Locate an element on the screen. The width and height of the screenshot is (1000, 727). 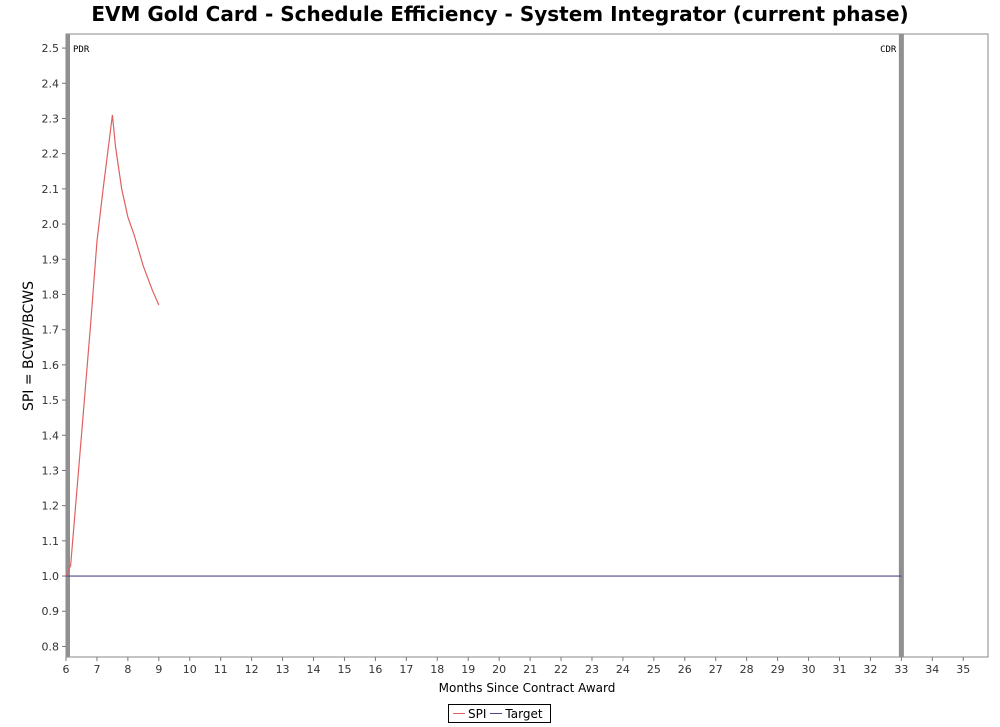
x-tick-label: 8 is located at coordinates (127, 669).